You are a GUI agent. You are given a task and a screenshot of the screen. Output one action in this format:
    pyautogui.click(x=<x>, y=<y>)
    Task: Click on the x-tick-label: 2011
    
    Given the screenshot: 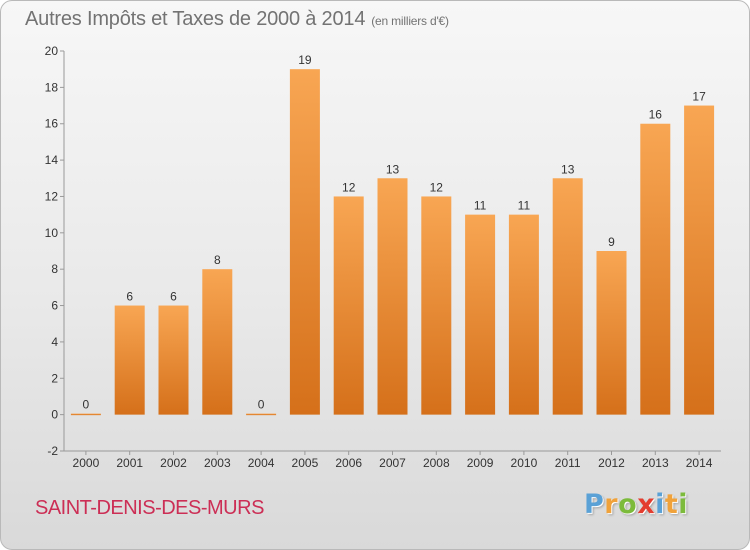 What is the action you would take?
    pyautogui.click(x=568, y=463)
    